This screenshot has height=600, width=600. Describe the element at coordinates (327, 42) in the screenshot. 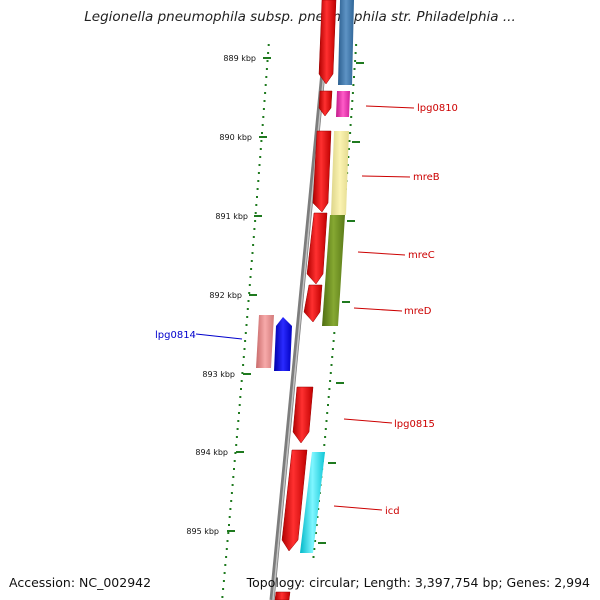

I see `gene-arrow-top` at that location.